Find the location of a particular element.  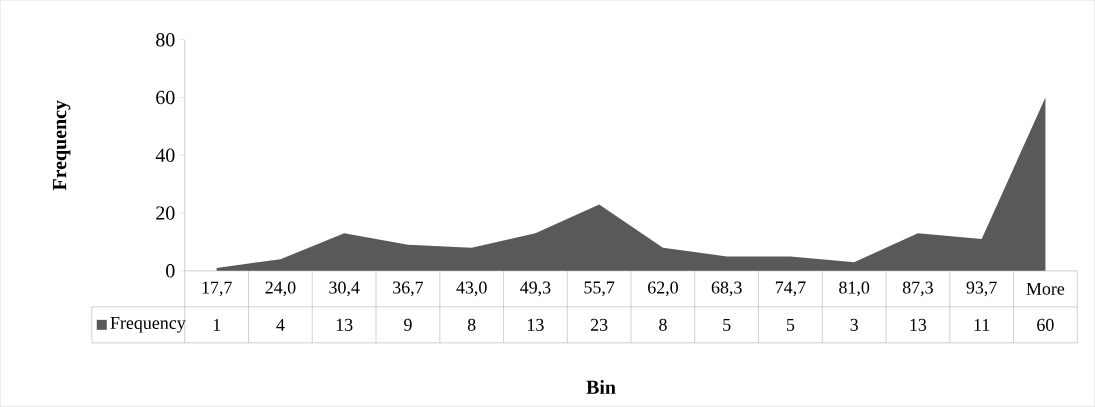

x-tick-label: 81,0 is located at coordinates (854, 289).